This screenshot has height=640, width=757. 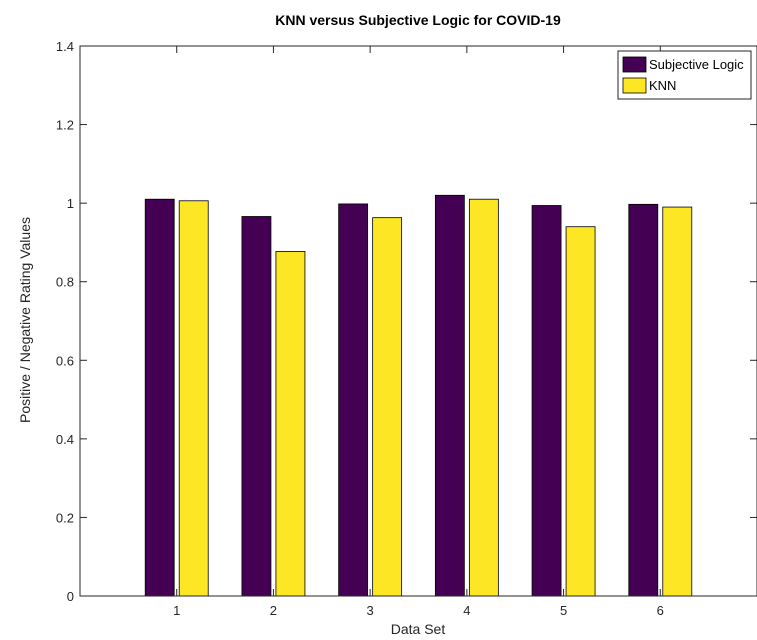 What do you see at coordinates (563, 610) in the screenshot?
I see `x-tick-label: 5` at bounding box center [563, 610].